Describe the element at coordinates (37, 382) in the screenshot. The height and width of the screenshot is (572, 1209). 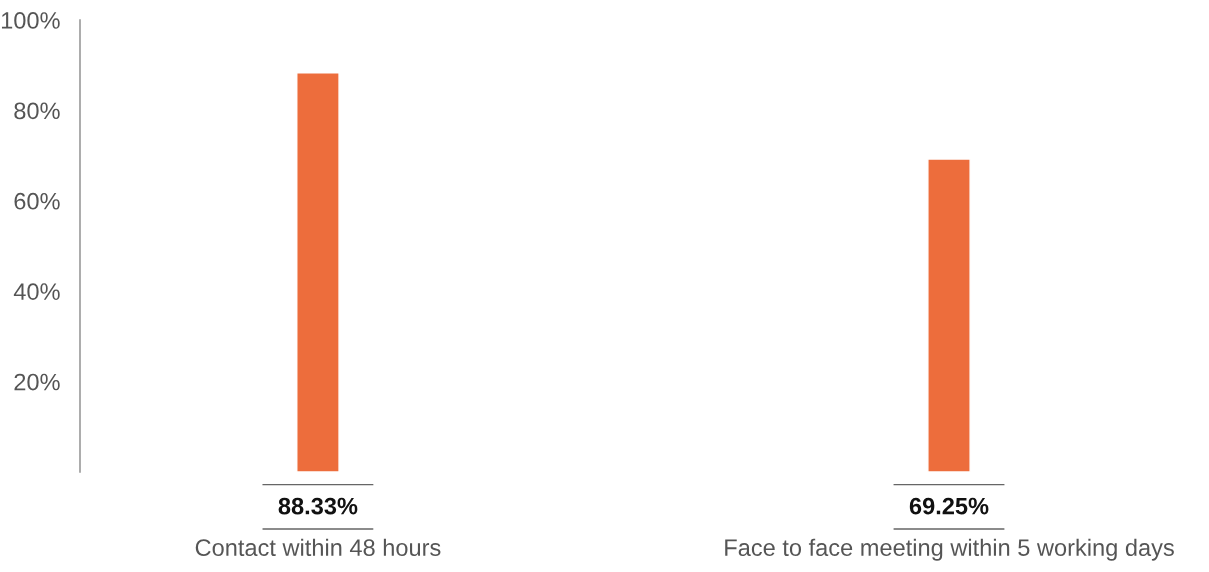
I see `y-tick-label: 20%` at that location.